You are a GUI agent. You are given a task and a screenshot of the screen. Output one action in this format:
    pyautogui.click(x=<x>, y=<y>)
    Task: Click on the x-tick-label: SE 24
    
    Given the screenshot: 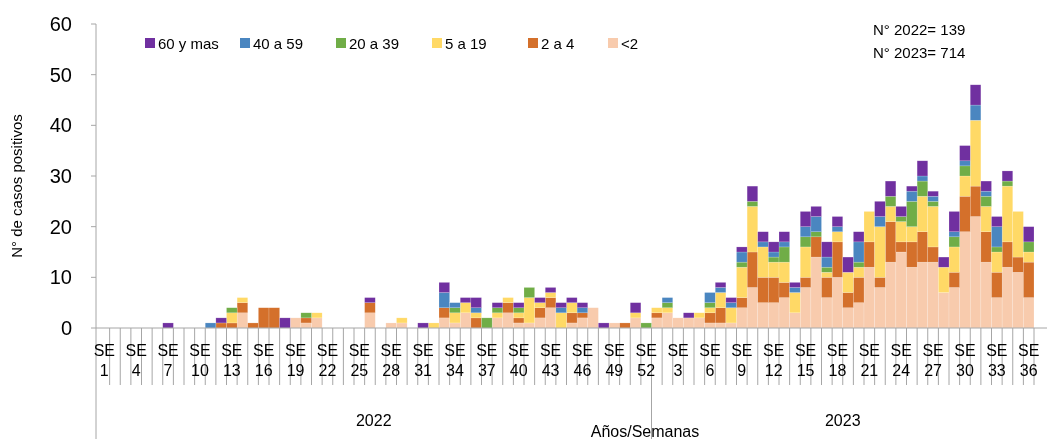 What is the action you would take?
    pyautogui.click(x=901, y=360)
    